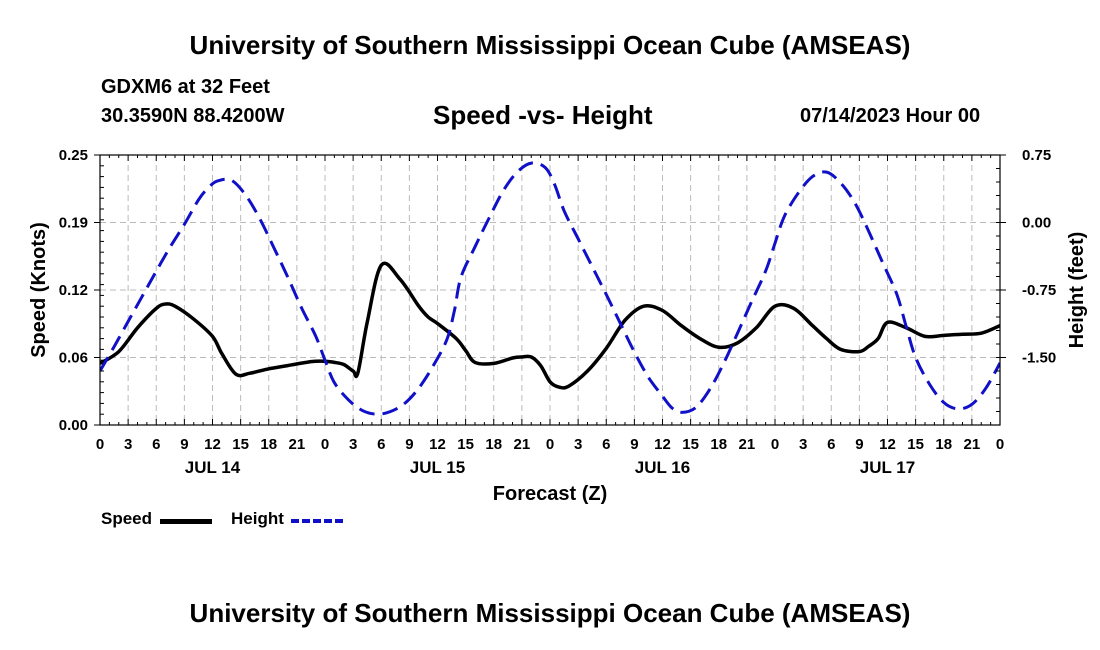  I want to click on y2-axis-label: Height (feet), so click(1077, 290).